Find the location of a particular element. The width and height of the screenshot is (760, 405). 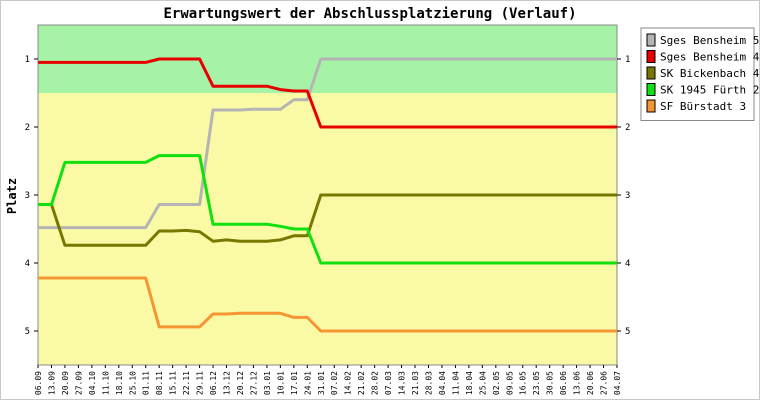

x-tick-label: 30.05 is located at coordinates (550, 383).